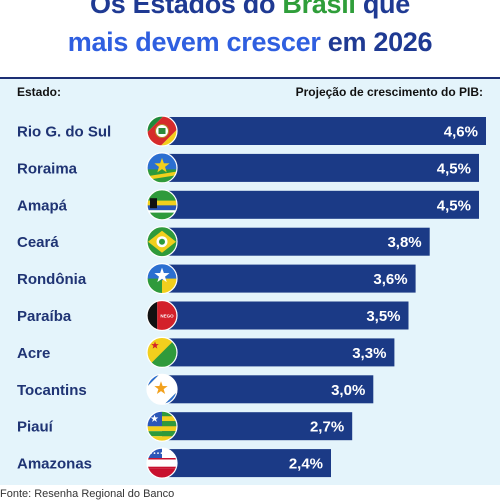 This screenshot has width=500, height=500. Describe the element at coordinates (54, 464) in the screenshot. I see `state-label: Amazonas` at that location.